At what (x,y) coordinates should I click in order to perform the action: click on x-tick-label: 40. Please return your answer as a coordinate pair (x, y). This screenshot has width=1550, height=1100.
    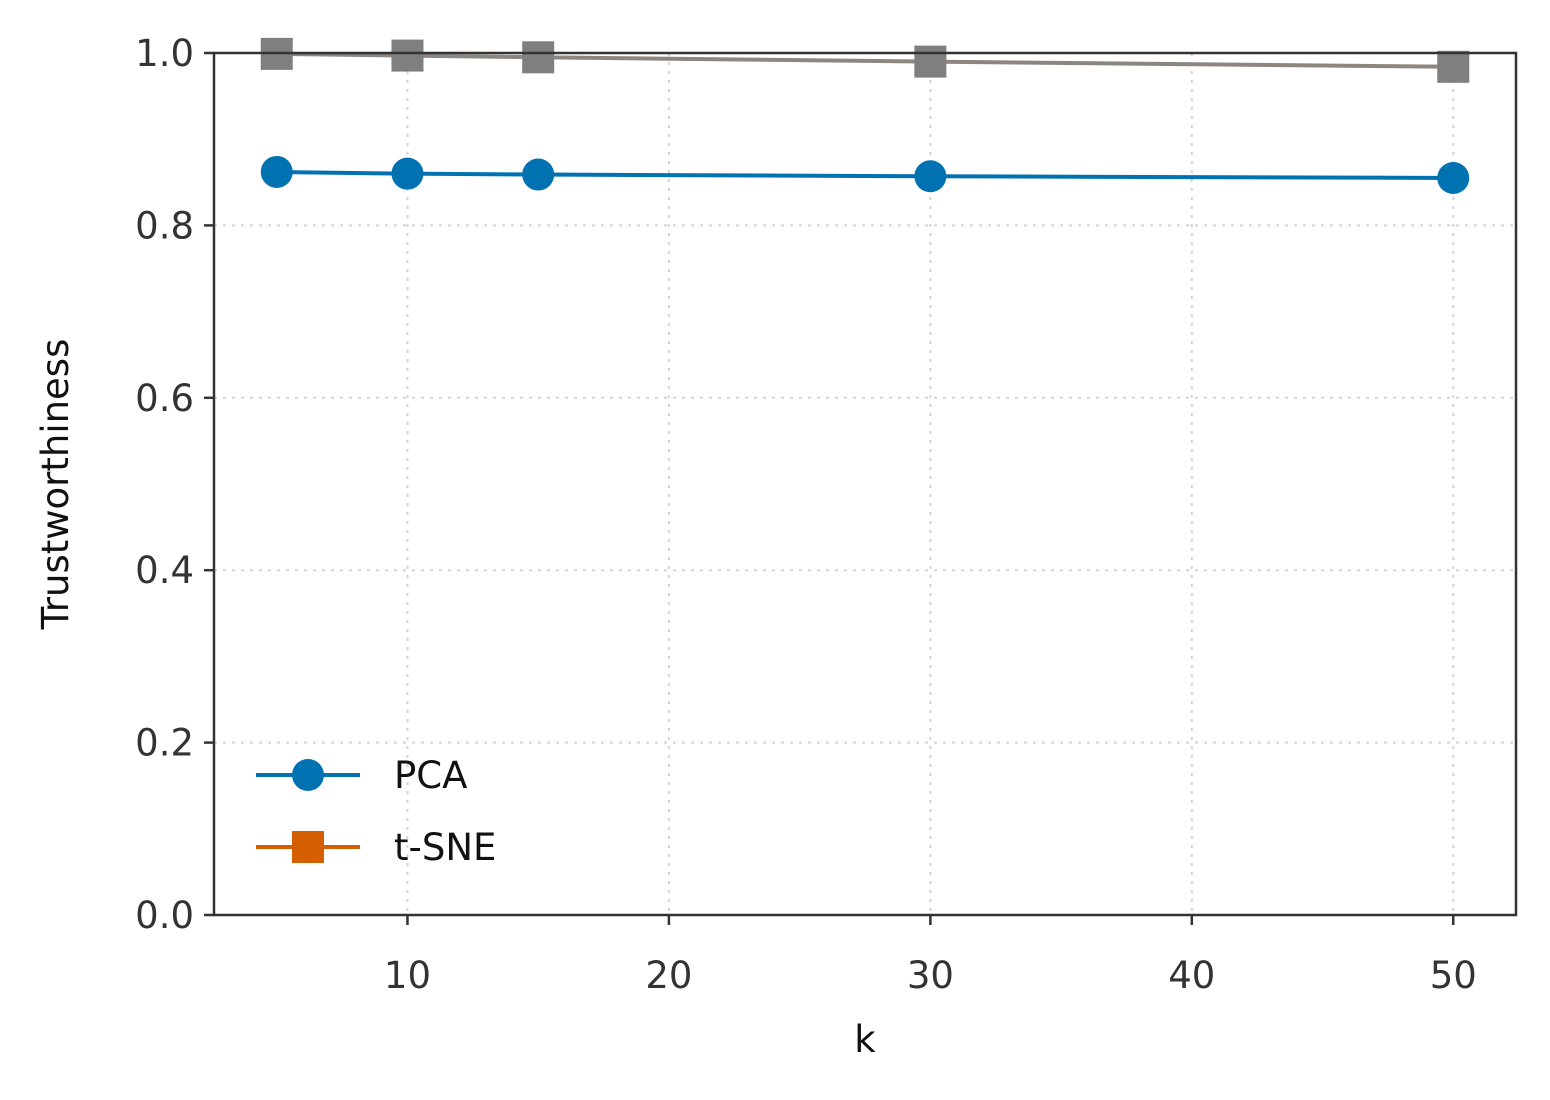
    Looking at the image, I should click on (1191, 975).